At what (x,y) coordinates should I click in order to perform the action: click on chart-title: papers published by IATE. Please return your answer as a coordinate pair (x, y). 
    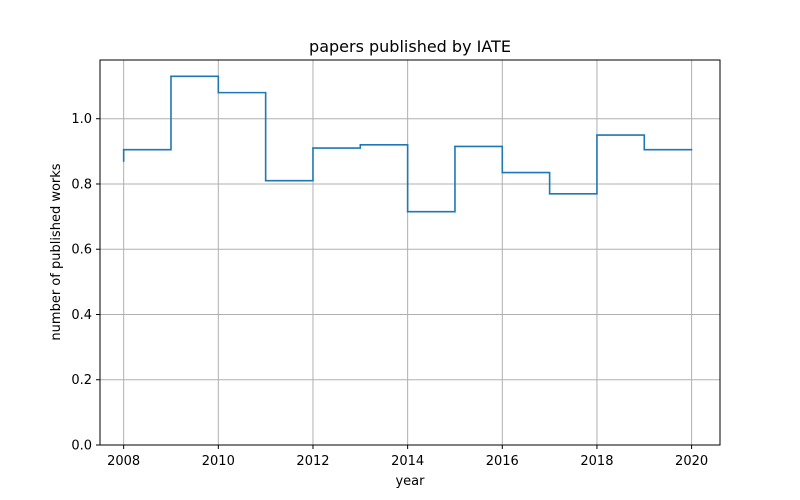
    Looking at the image, I should click on (410, 46).